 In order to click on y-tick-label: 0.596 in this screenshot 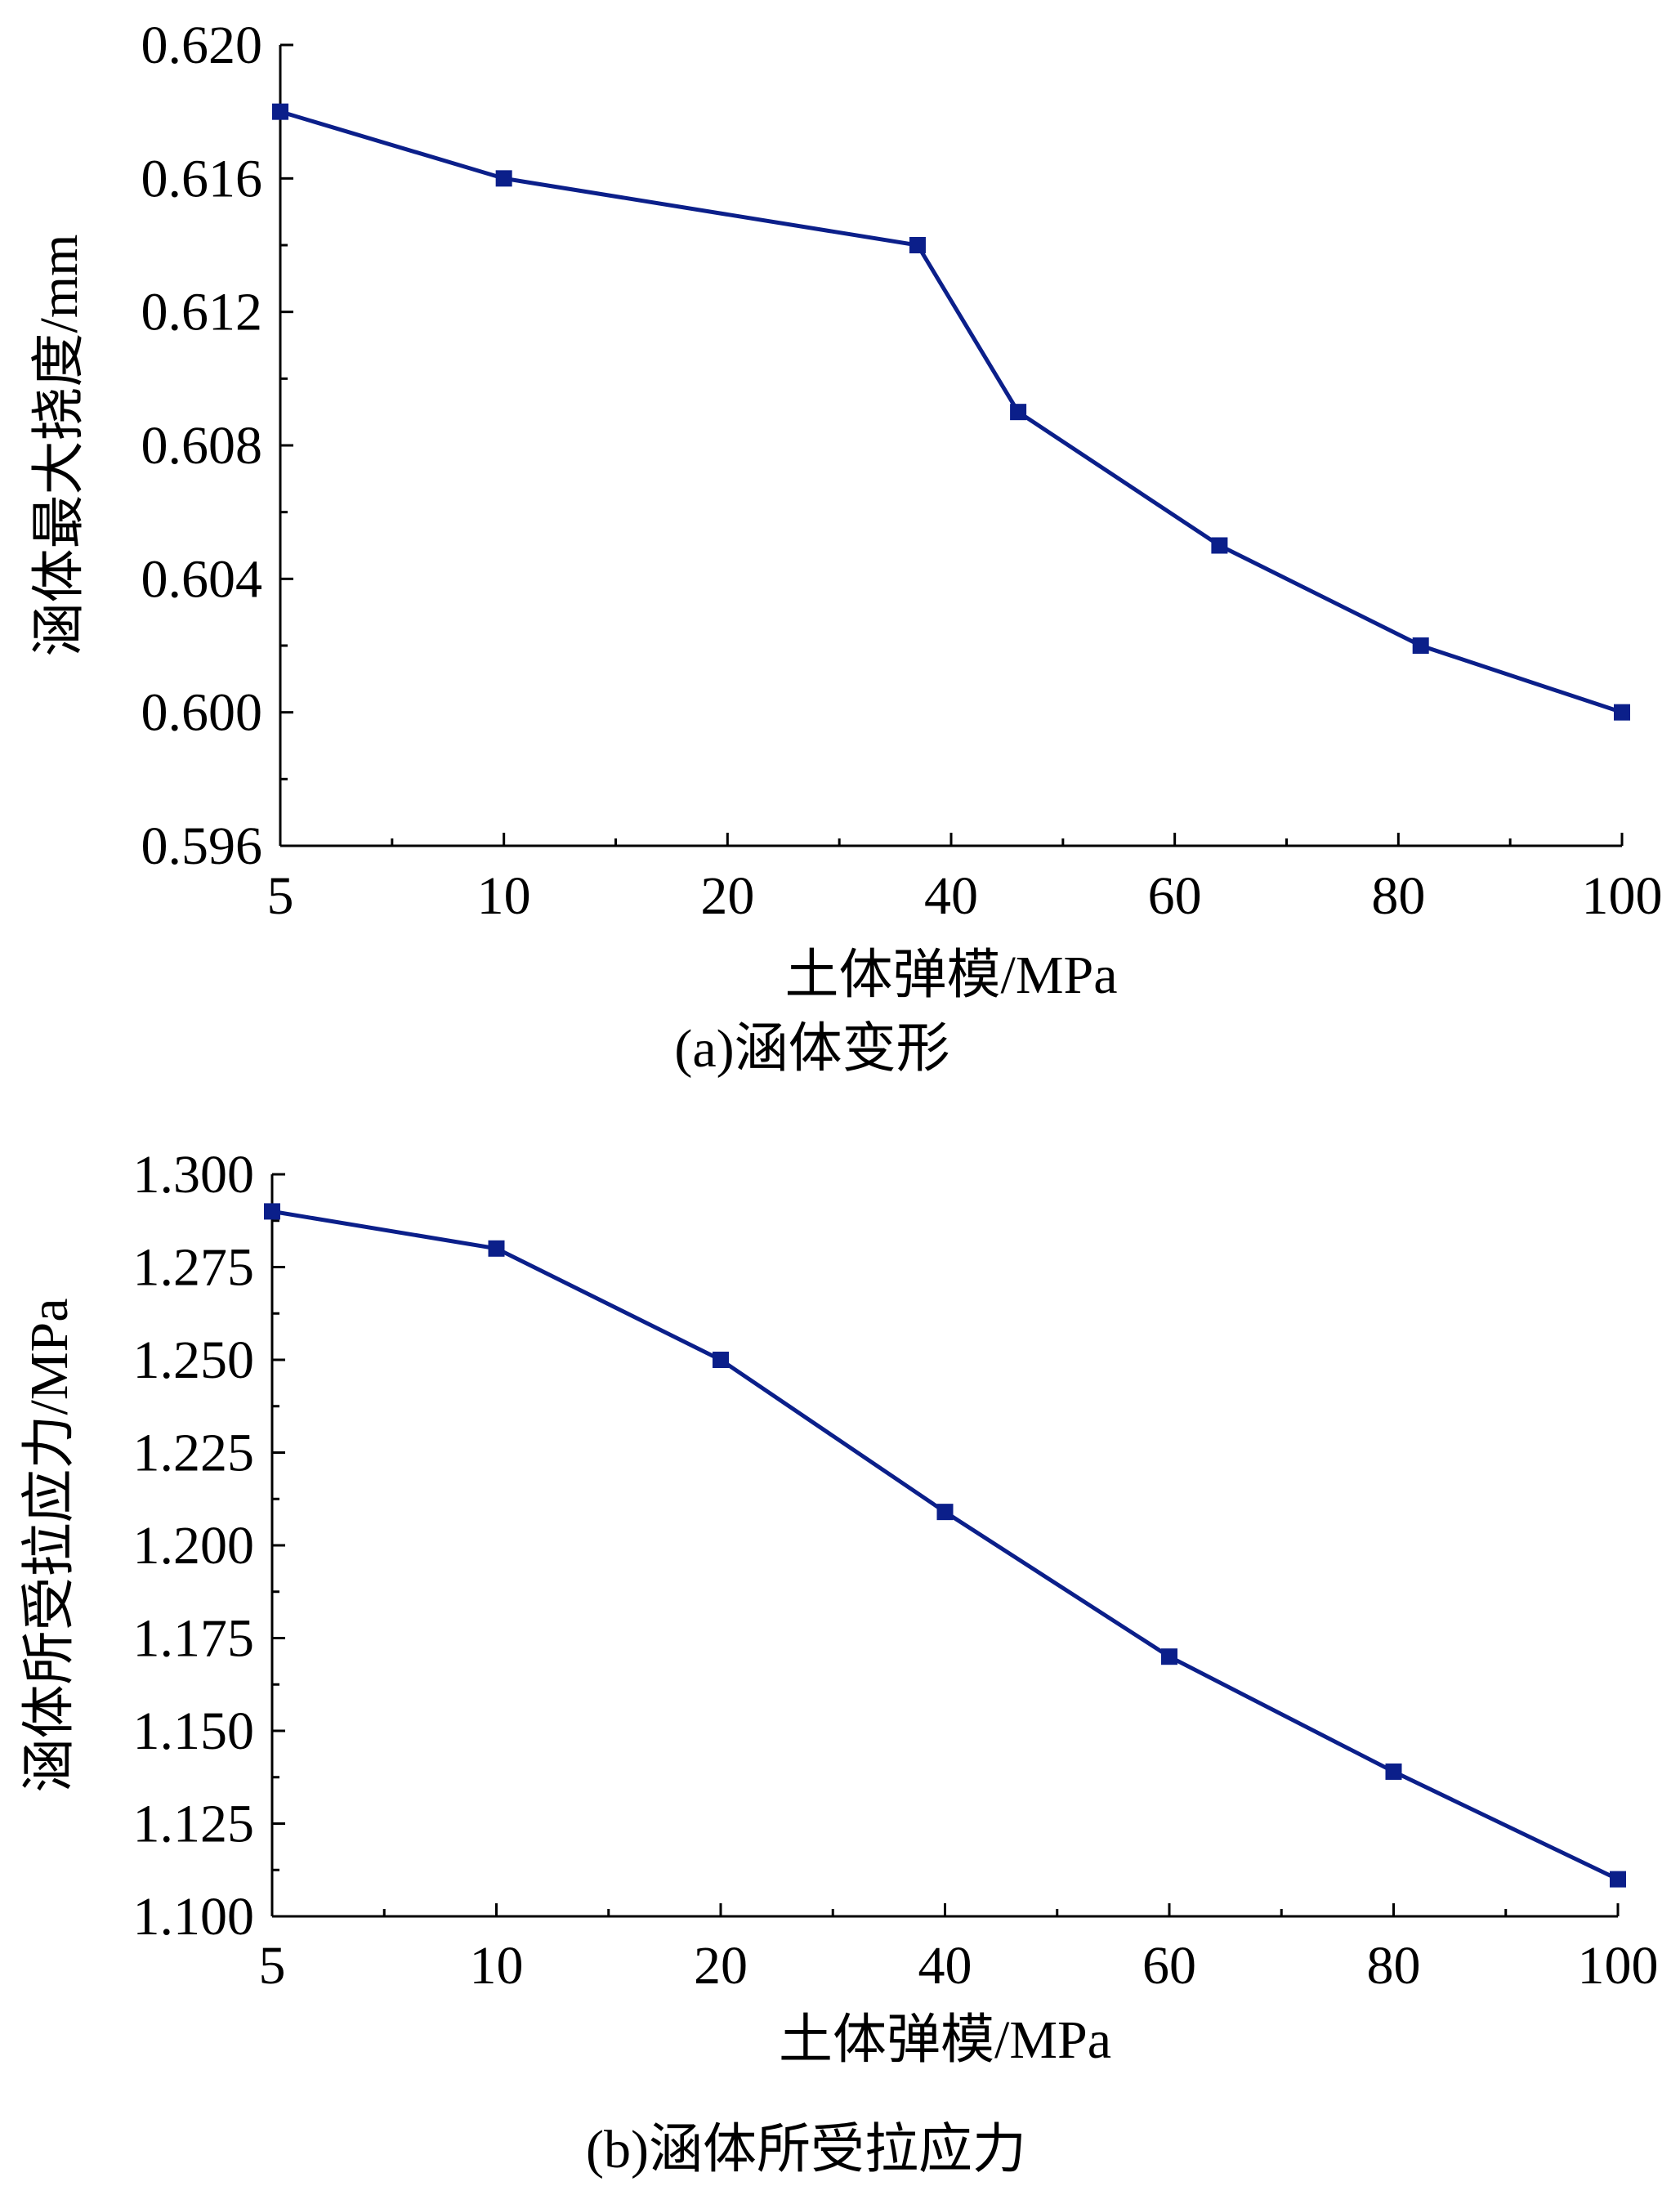, I will do `click(202, 846)`.